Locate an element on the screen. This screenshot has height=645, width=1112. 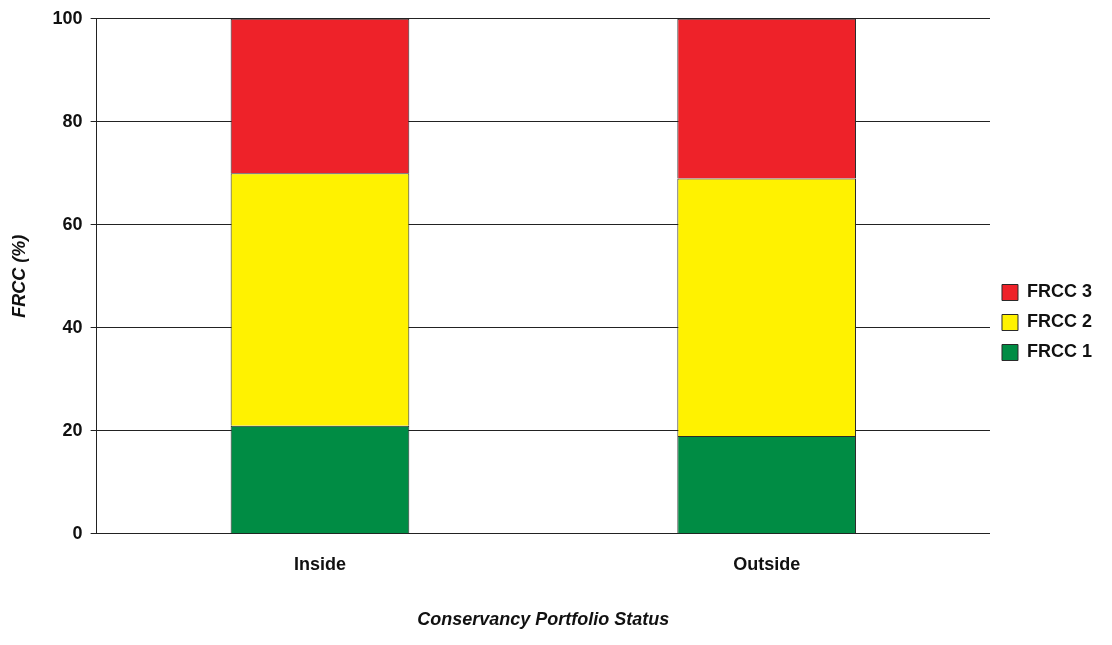
y-tick-label: 0 is located at coordinates (77, 532).